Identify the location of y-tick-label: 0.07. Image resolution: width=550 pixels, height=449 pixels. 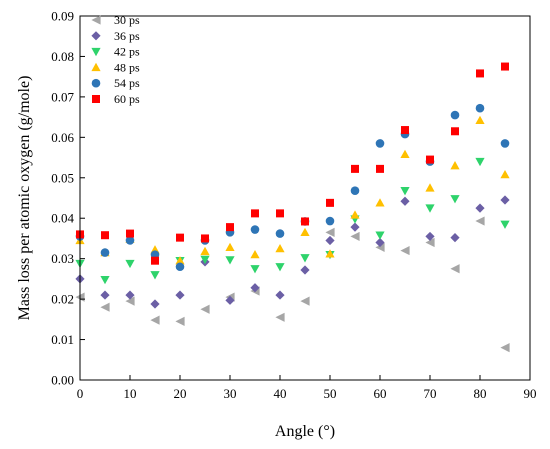
(62, 96).